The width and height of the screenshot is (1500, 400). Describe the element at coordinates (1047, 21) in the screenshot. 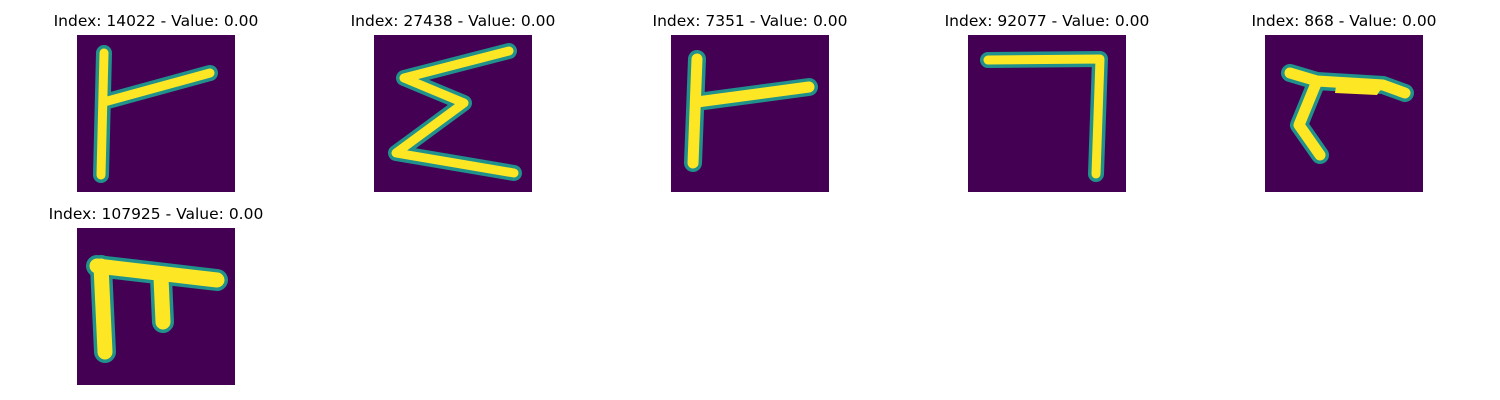

I see `panel-title: Index: 92077 - Value: 0.00` at that location.